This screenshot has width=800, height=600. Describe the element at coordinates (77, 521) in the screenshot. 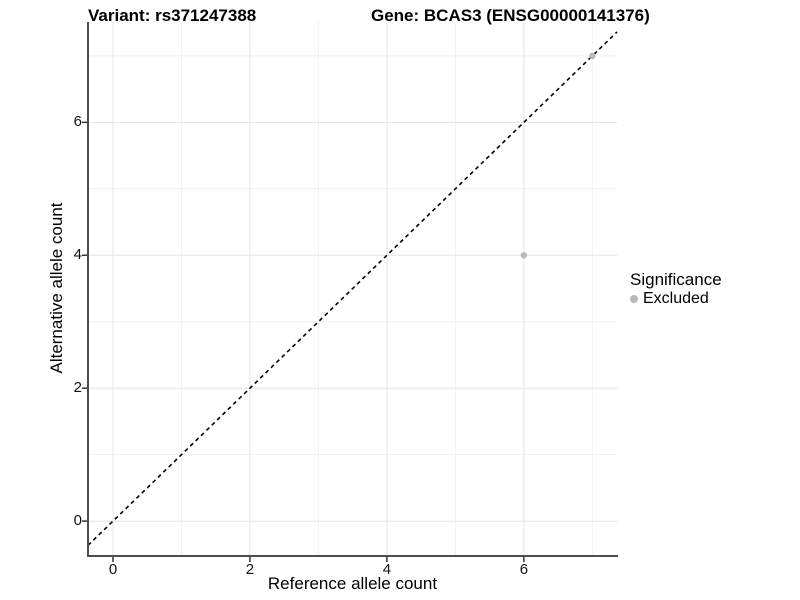

I see `y-tick-label: 0` at that location.